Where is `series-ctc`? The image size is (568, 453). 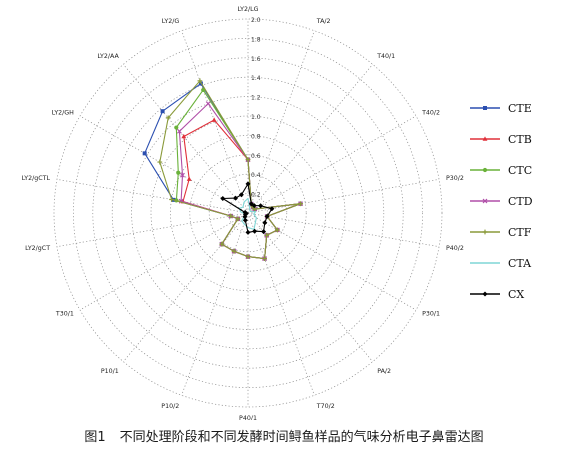
series-ctc is located at coordinates (238, 174).